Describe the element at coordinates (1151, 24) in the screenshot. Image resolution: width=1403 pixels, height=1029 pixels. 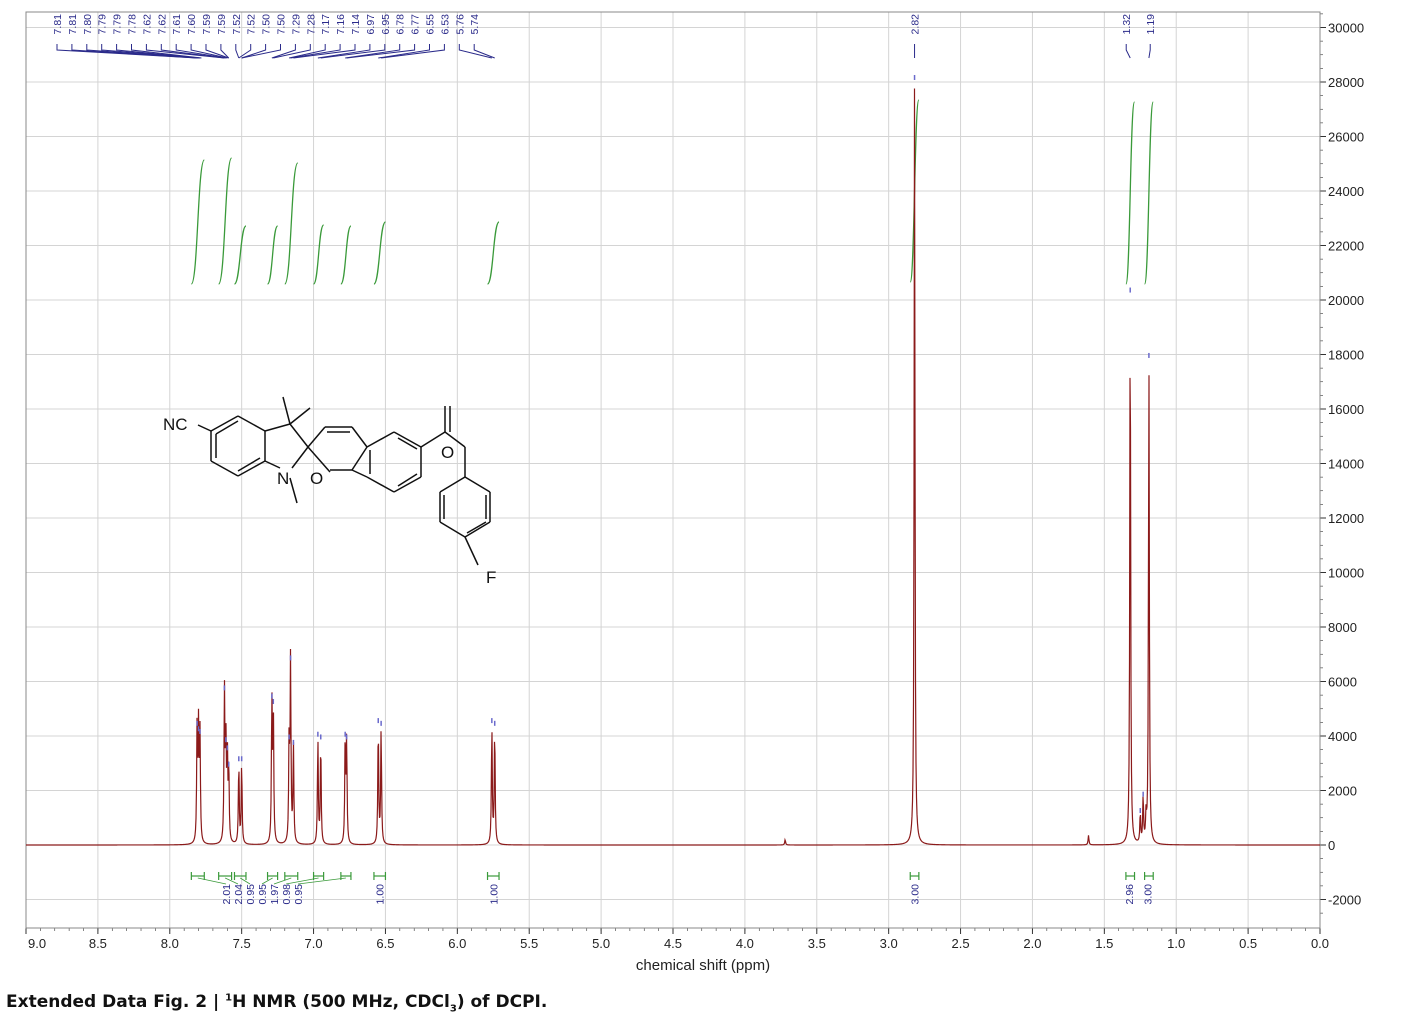
I see `peak-label: 1.19` at that location.